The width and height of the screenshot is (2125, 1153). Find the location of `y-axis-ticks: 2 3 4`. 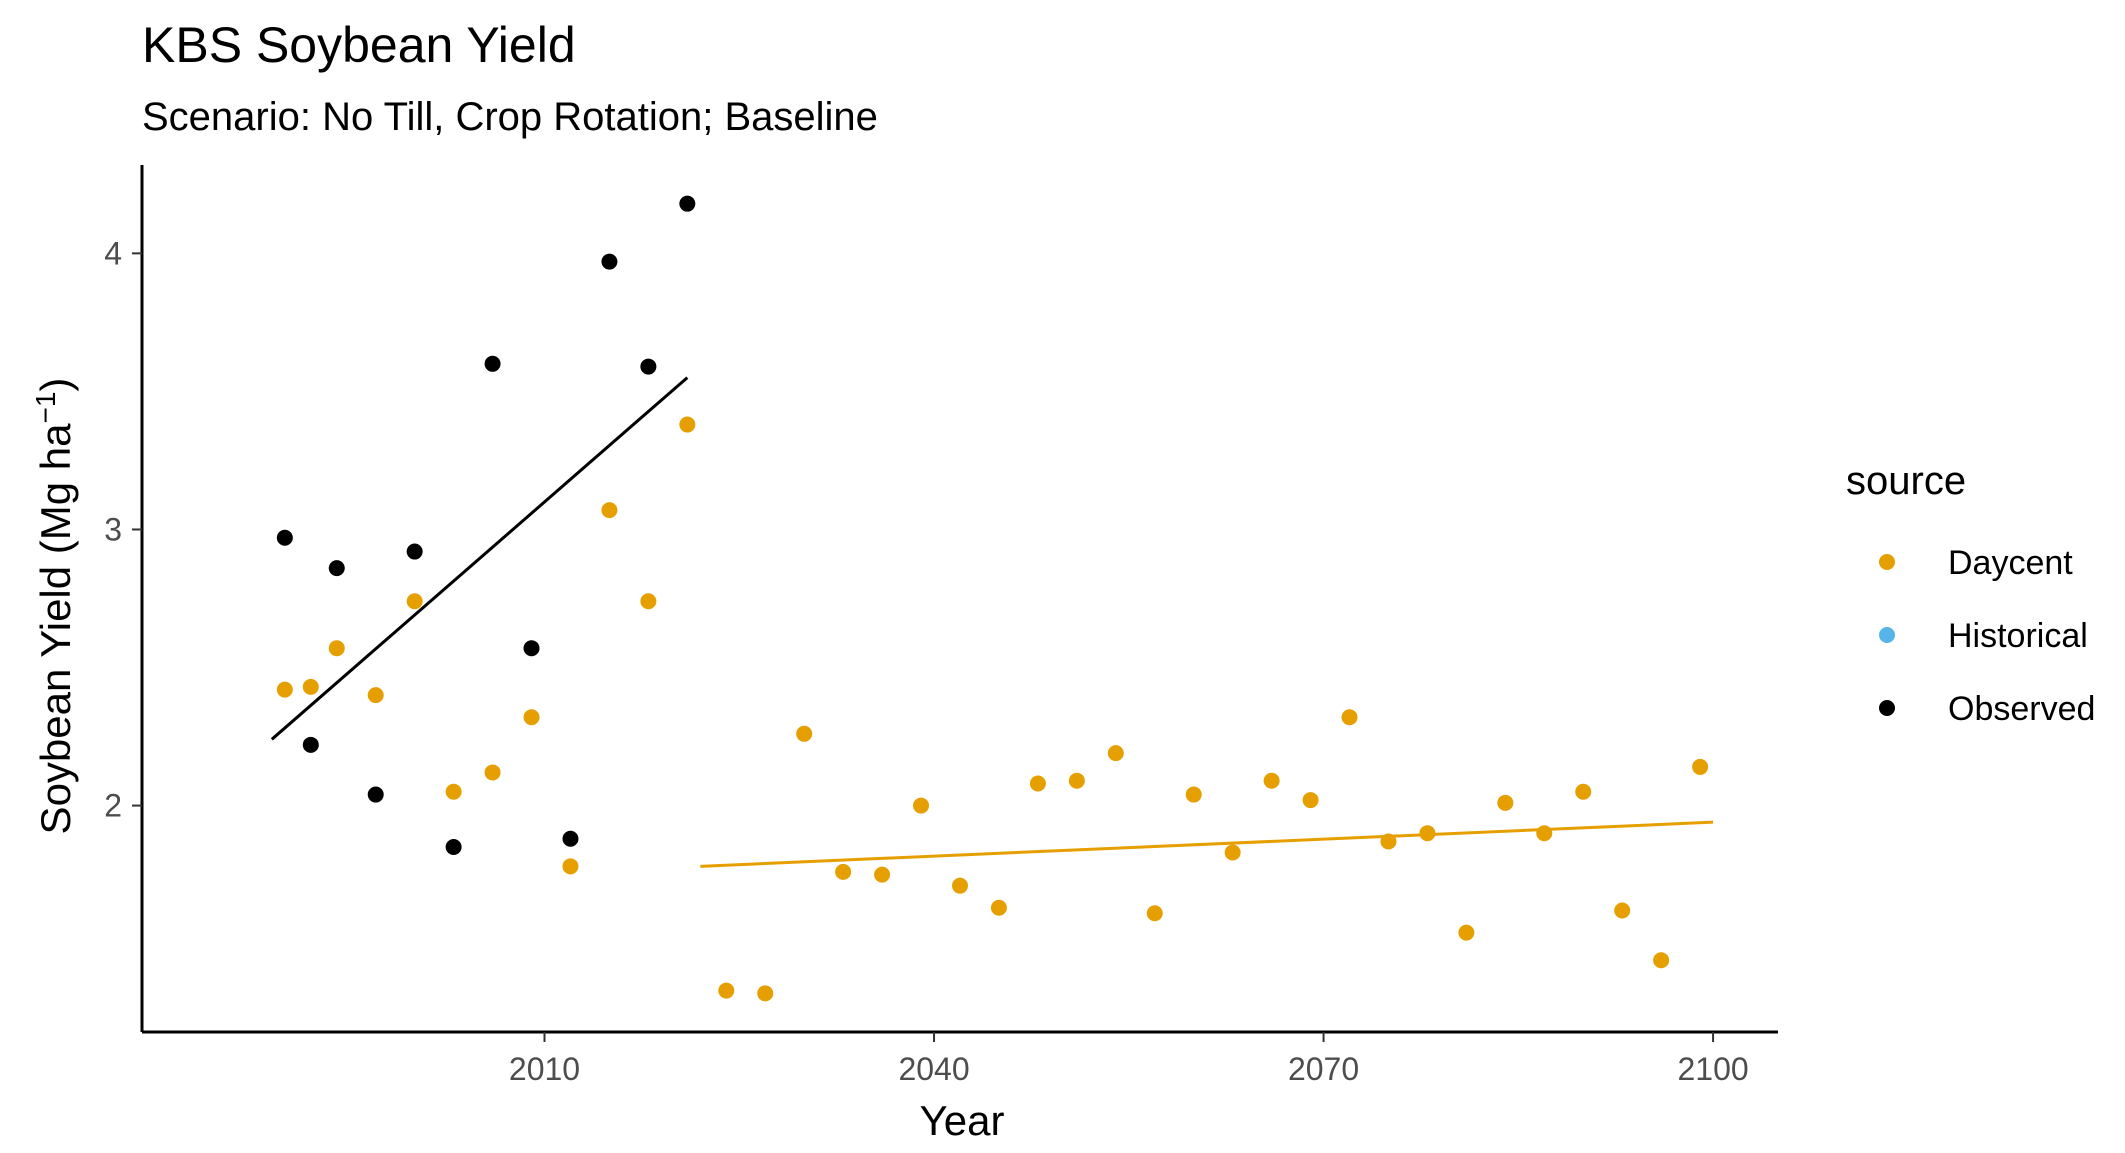

y-axis-ticks: 2 3 4 is located at coordinates (123, 529).